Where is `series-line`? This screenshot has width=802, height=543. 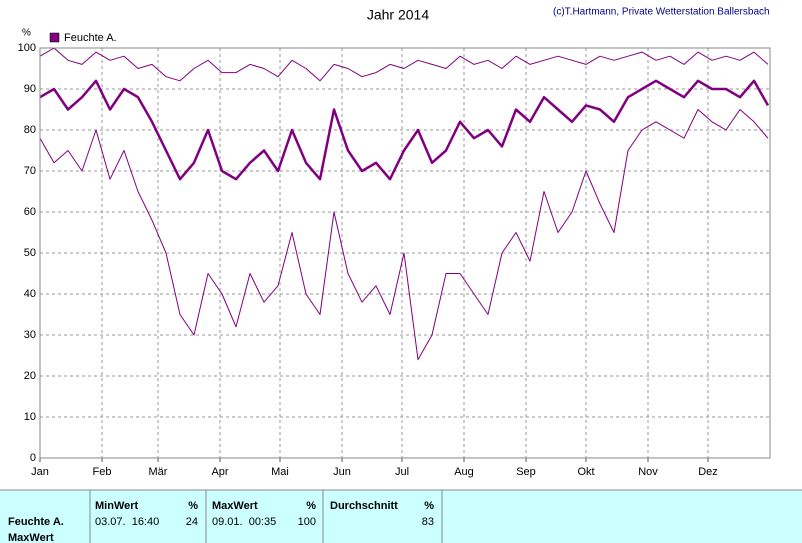
series-line is located at coordinates (404, 64).